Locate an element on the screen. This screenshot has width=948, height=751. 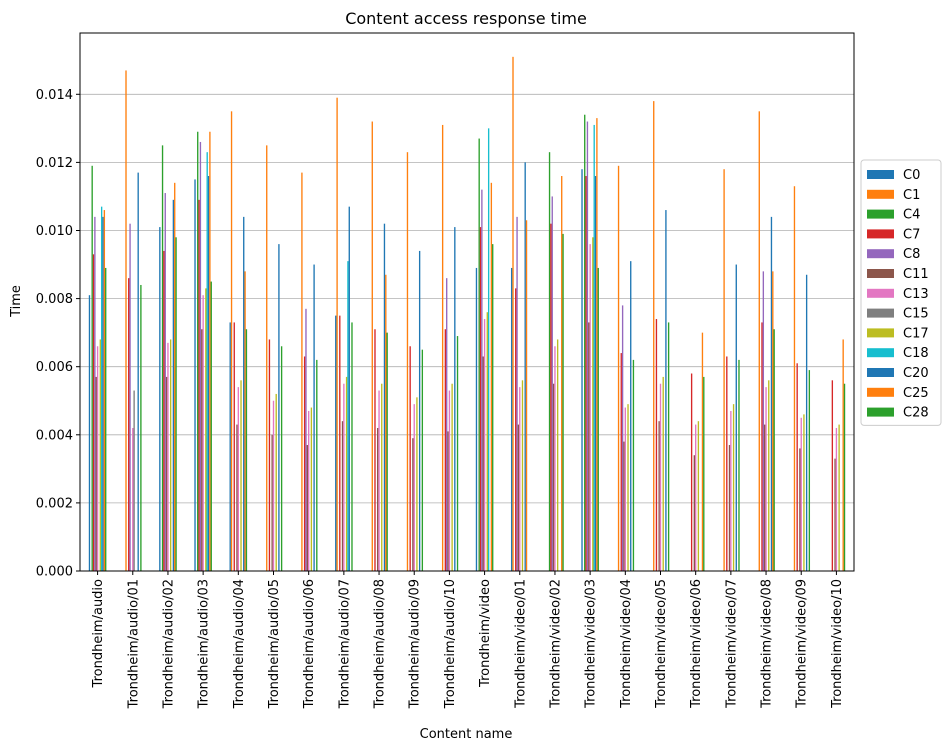
legend-label: C17 is located at coordinates (916, 333).